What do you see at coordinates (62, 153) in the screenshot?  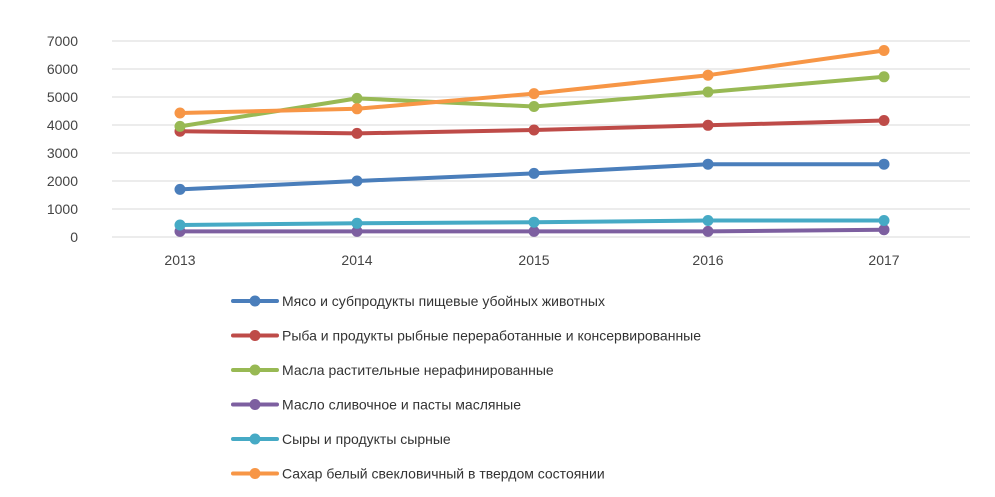 I see `y-tick-label: 3000` at bounding box center [62, 153].